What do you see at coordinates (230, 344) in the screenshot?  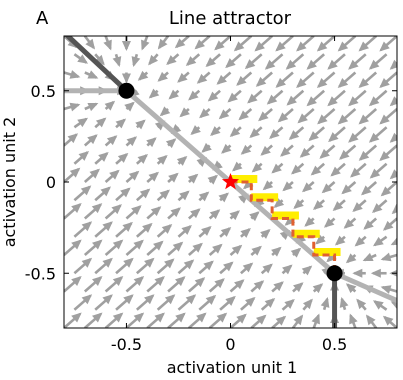 I see `x-tick-label: 0` at bounding box center [230, 344].